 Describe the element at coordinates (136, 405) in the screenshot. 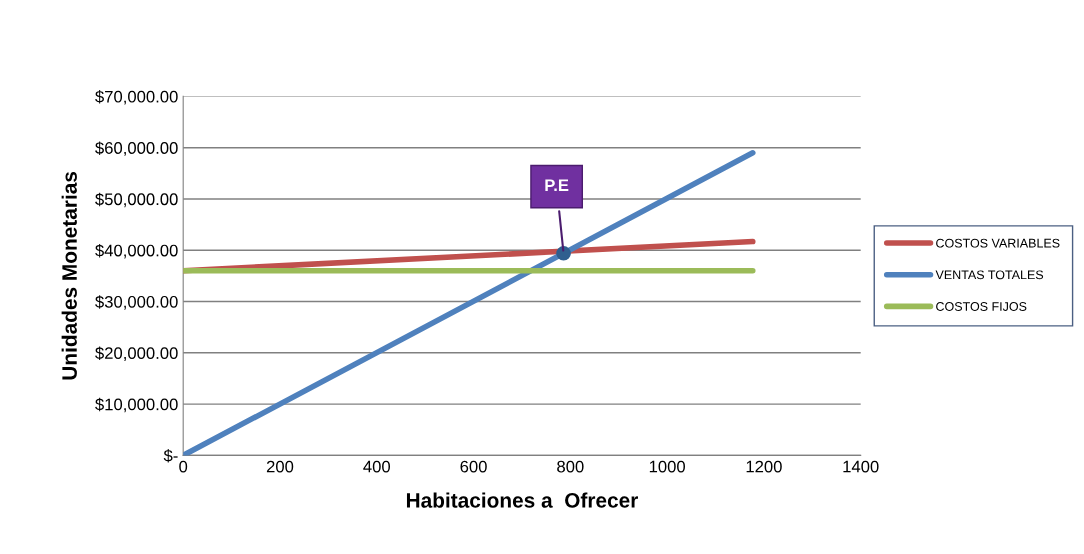

I see `y-tick-label: $10,000.00` at that location.